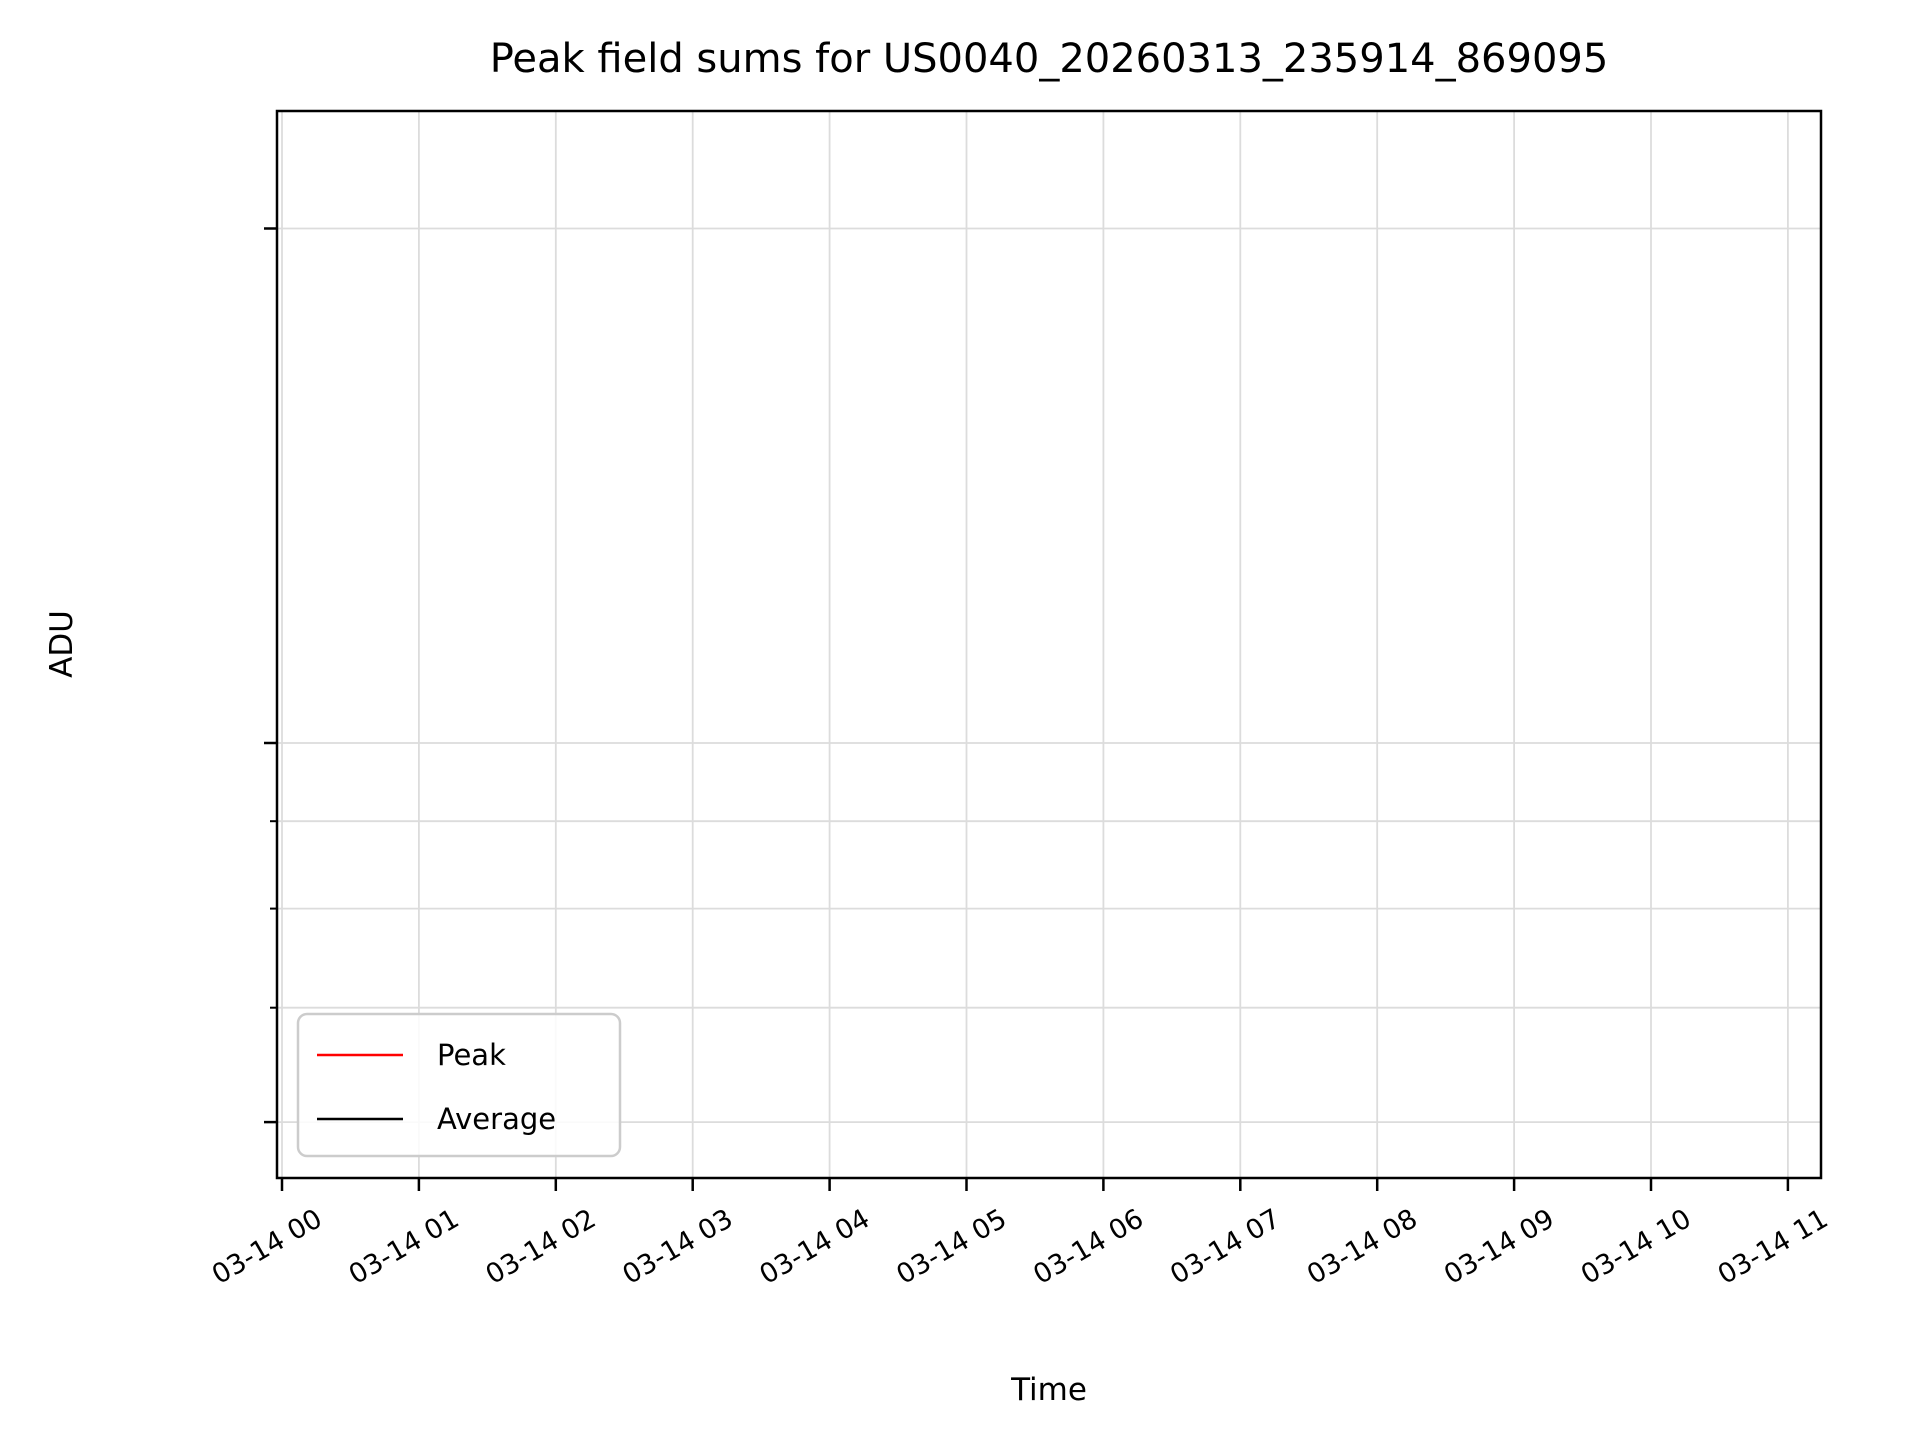  Describe the element at coordinates (62, 644) in the screenshot. I see `y-axis-label: ADU` at that location.